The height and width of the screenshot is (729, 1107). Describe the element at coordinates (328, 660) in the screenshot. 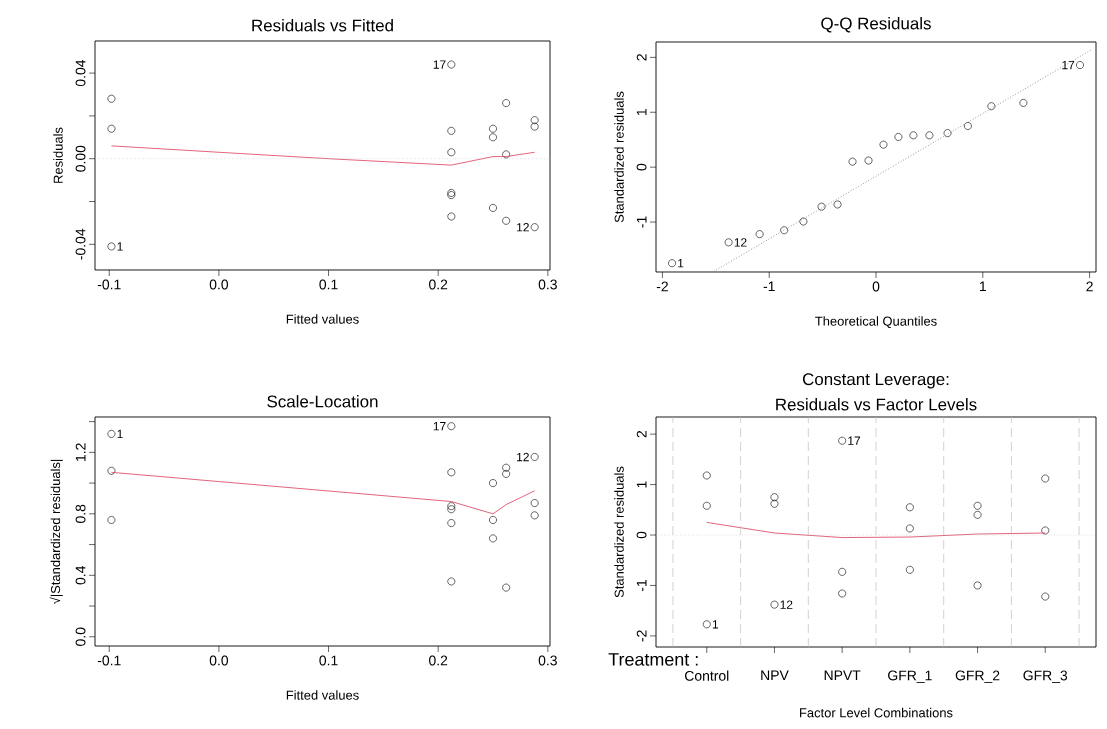

I see `x-tick-label: 0.1` at that location.